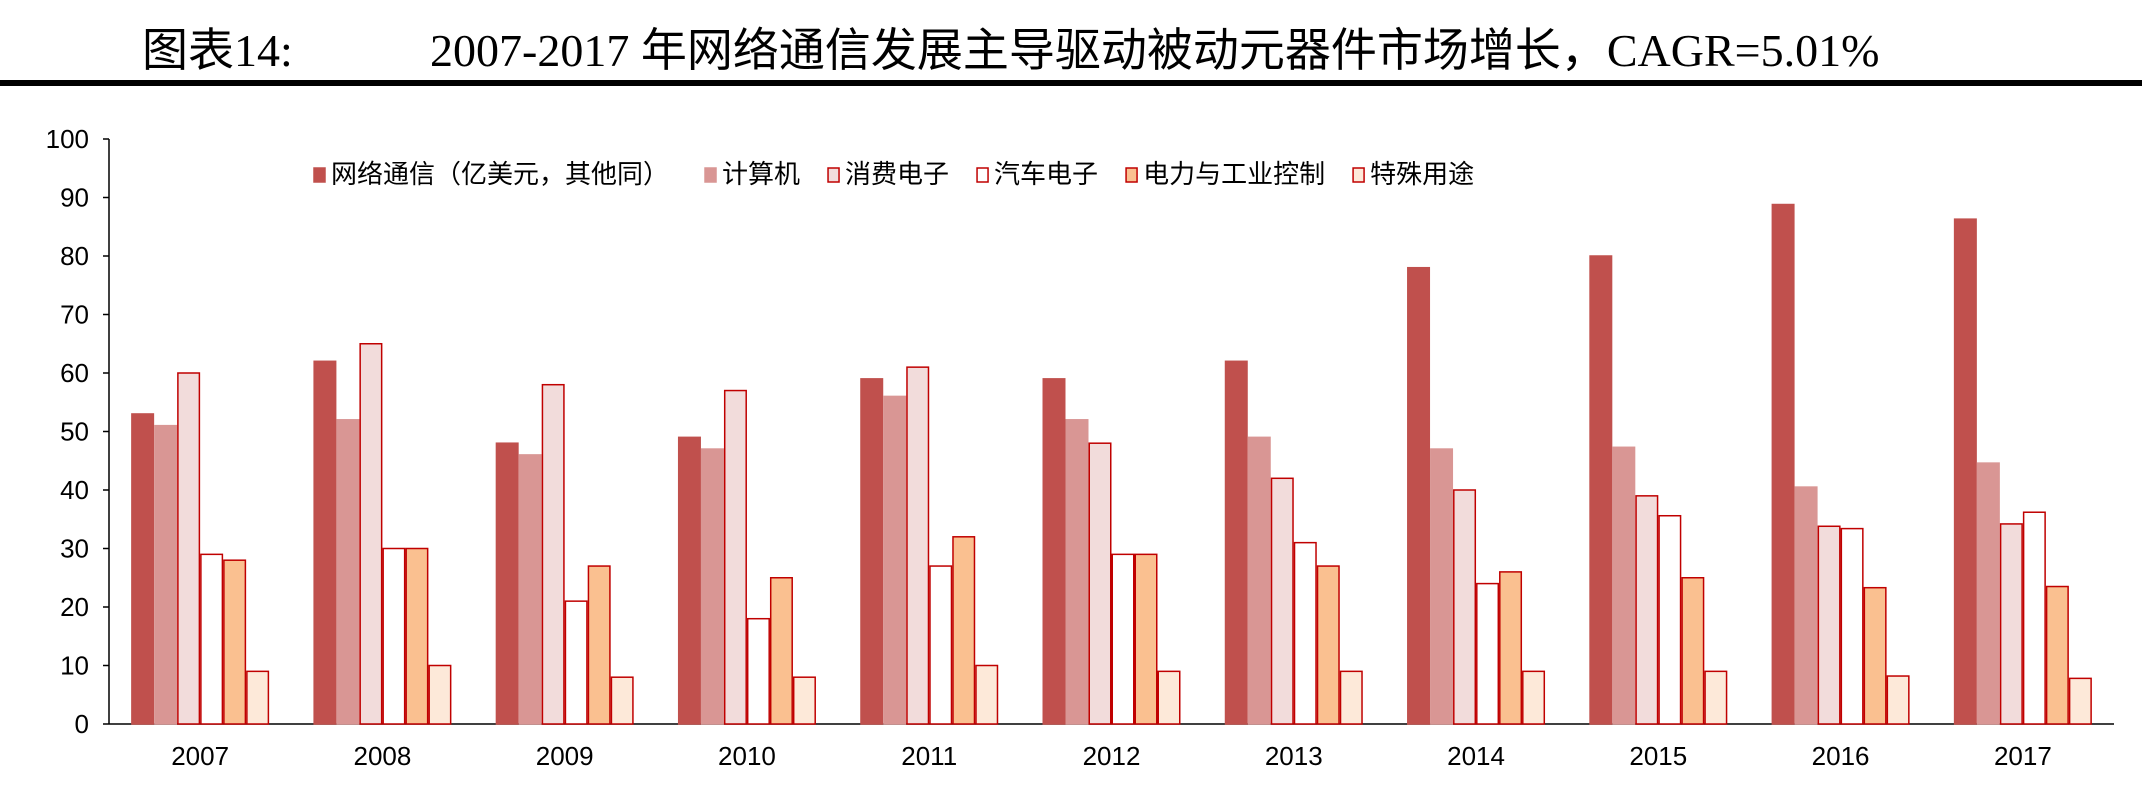 This screenshot has height=792, width=2142. Describe the element at coordinates (1071, 83) in the screenshot. I see `title-rule` at that location.